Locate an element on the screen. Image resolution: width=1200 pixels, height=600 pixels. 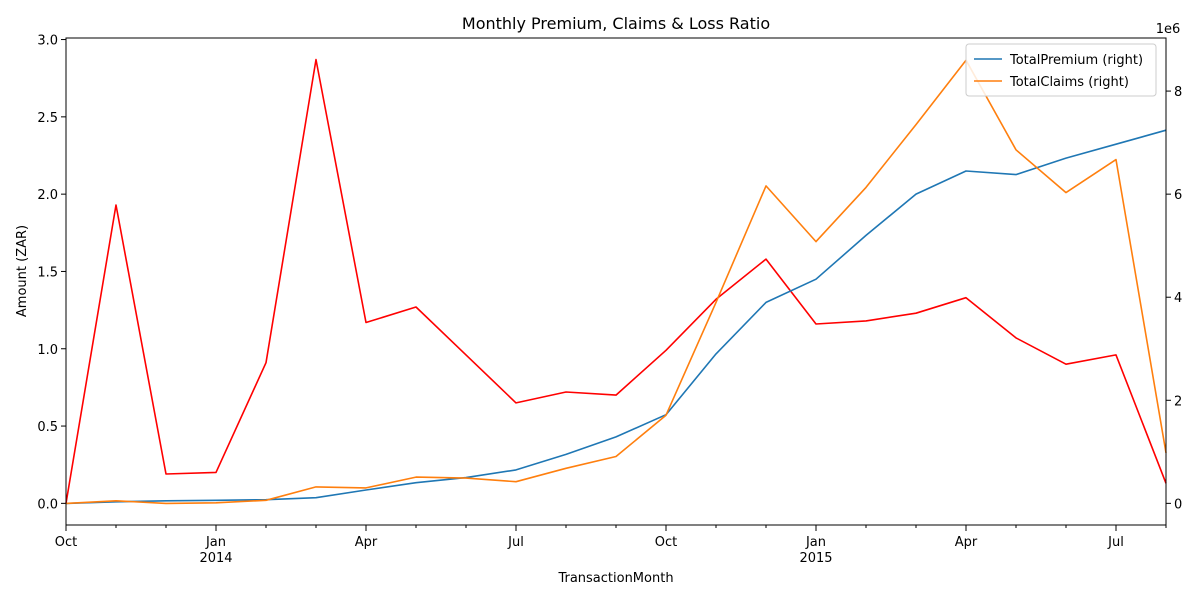
x-tick-year-label: 2015 is located at coordinates (815, 558).